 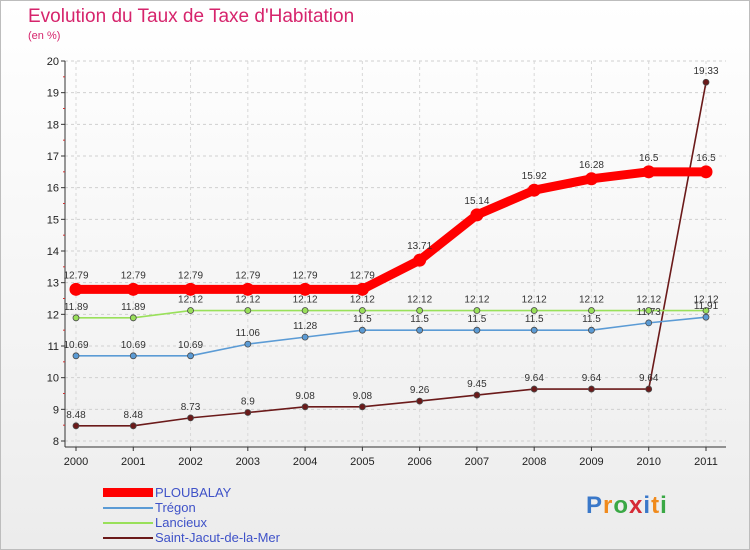 What do you see at coordinates (305, 326) in the screenshot?
I see `data-label-tr-gon: 11.28` at bounding box center [305, 326].